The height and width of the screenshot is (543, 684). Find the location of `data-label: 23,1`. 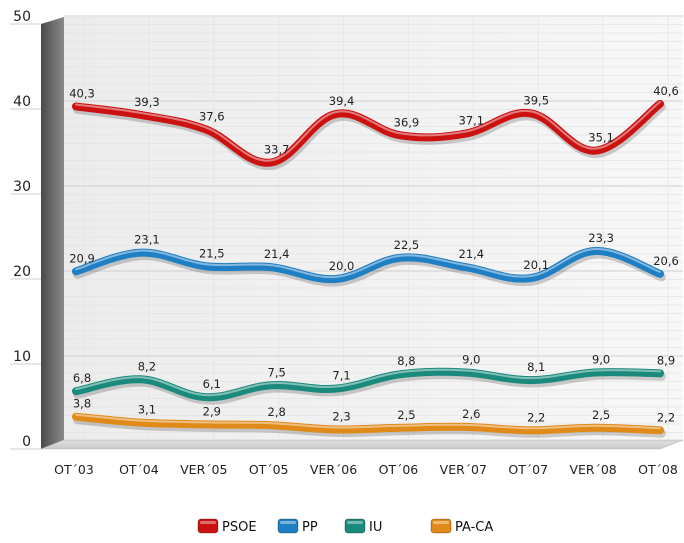

data-label: 23,1 is located at coordinates (147, 240).